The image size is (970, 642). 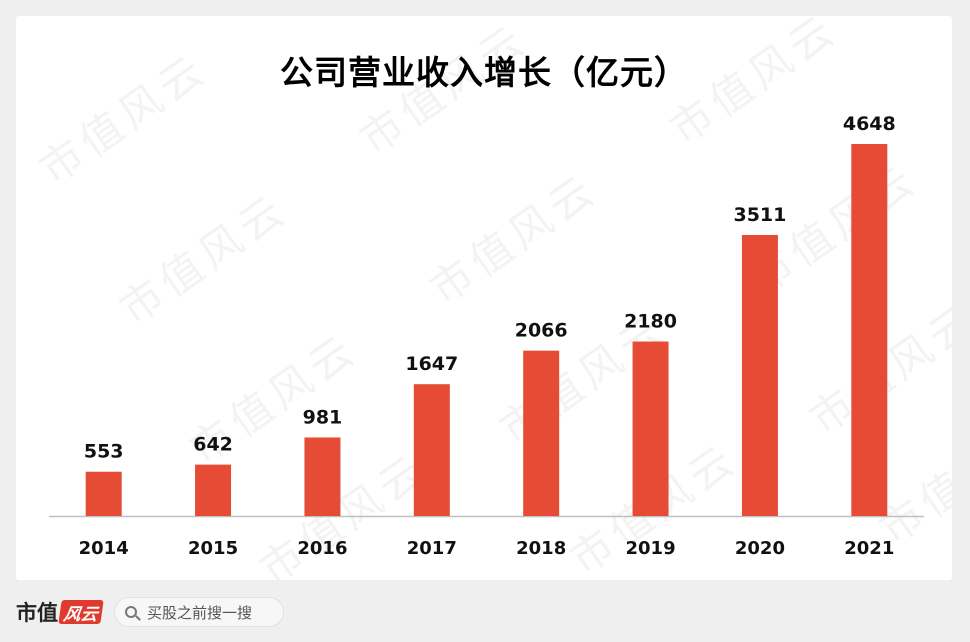 What do you see at coordinates (650, 322) in the screenshot?
I see `data-label-2019: 2180` at bounding box center [650, 322].